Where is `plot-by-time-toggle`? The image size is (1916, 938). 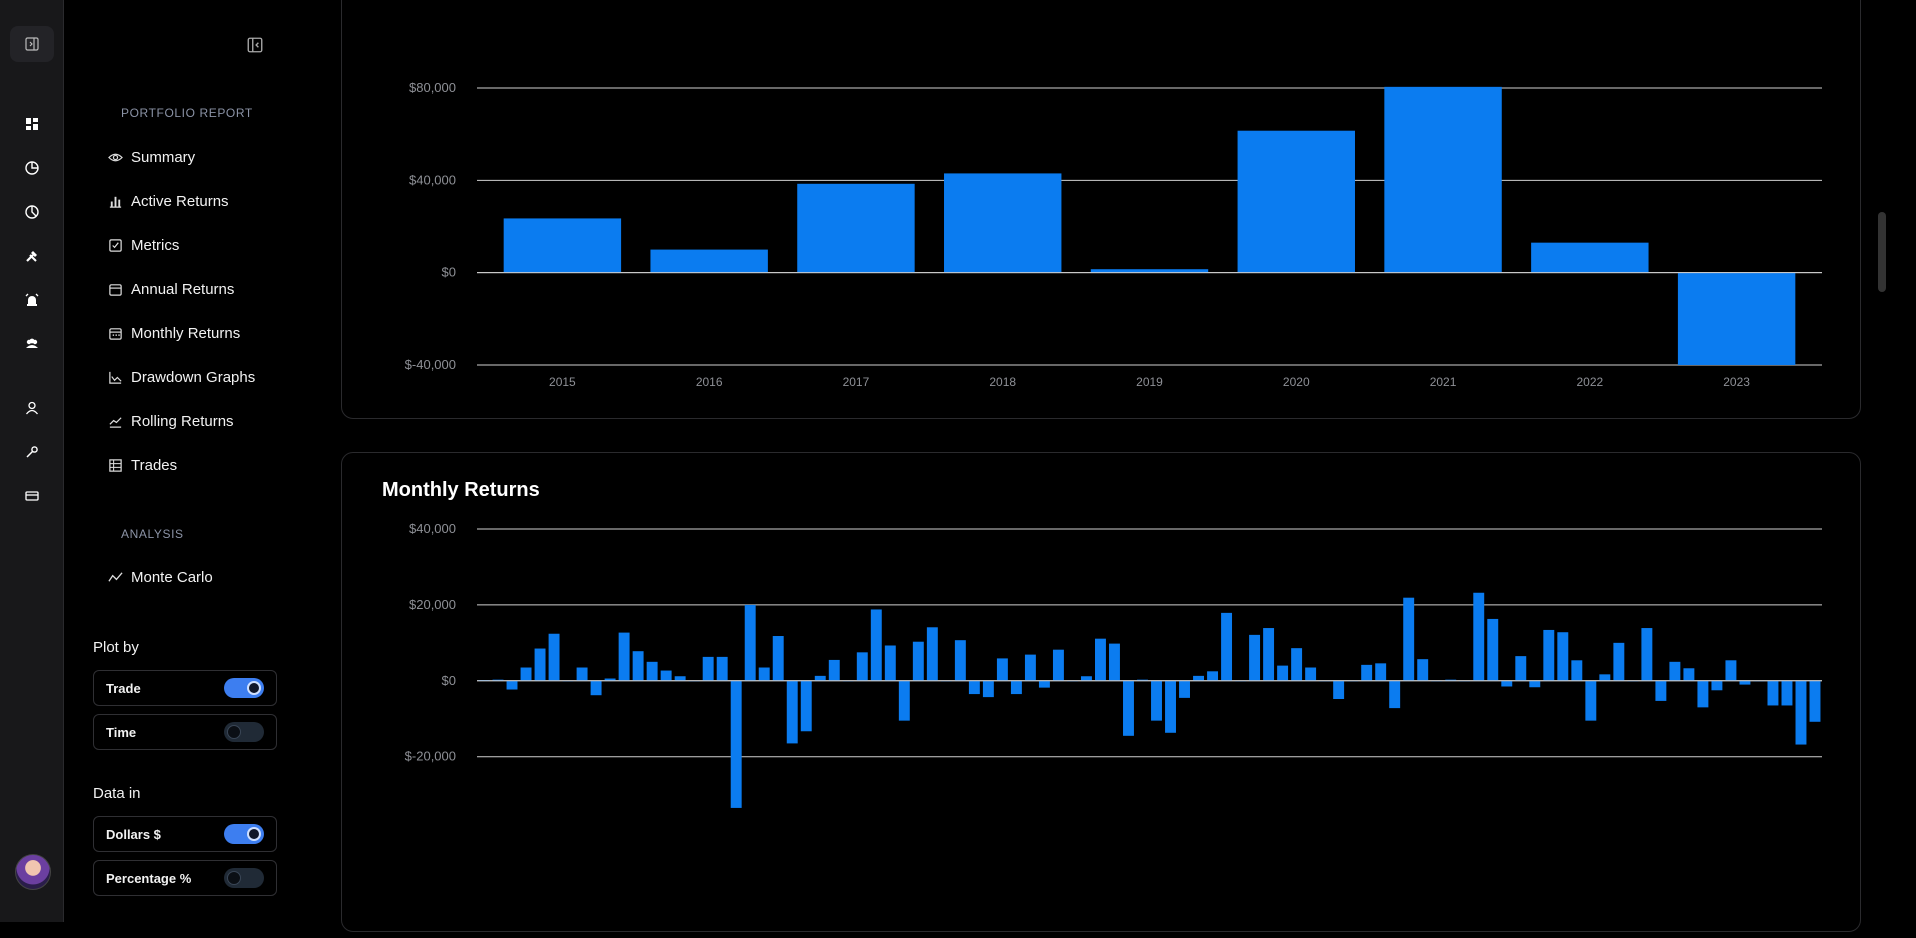 plot-by-time-toggle is located at coordinates (244, 732).